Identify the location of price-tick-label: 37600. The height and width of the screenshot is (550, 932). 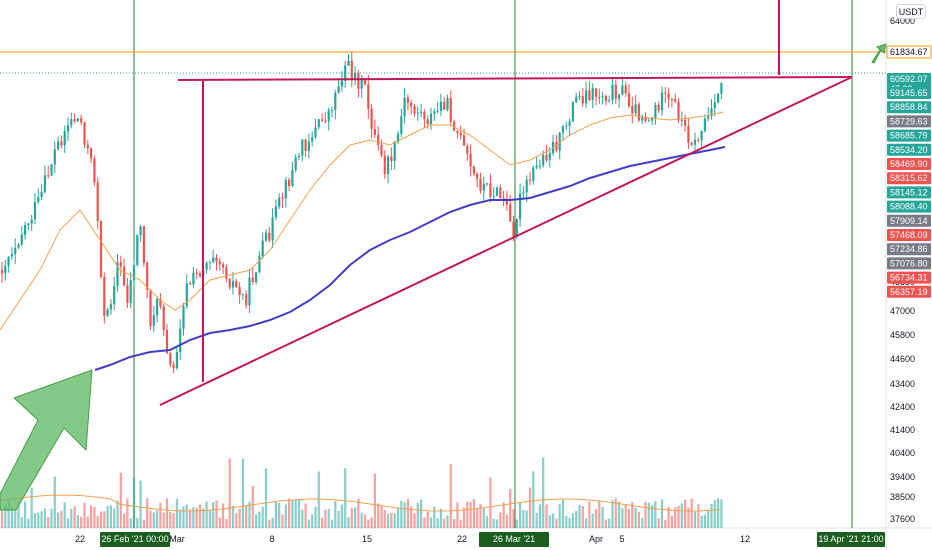
(902, 519).